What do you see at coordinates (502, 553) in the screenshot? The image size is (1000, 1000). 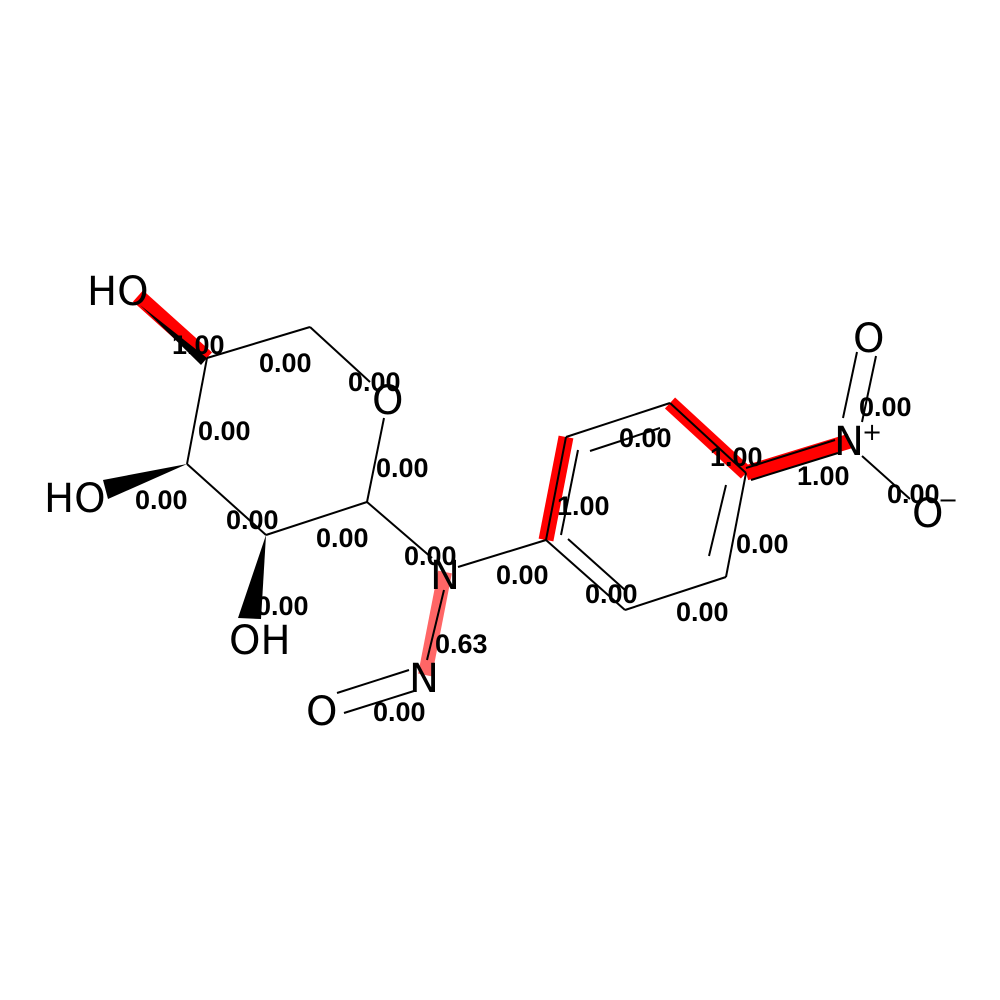 I see `bond-n-aryl` at bounding box center [502, 553].